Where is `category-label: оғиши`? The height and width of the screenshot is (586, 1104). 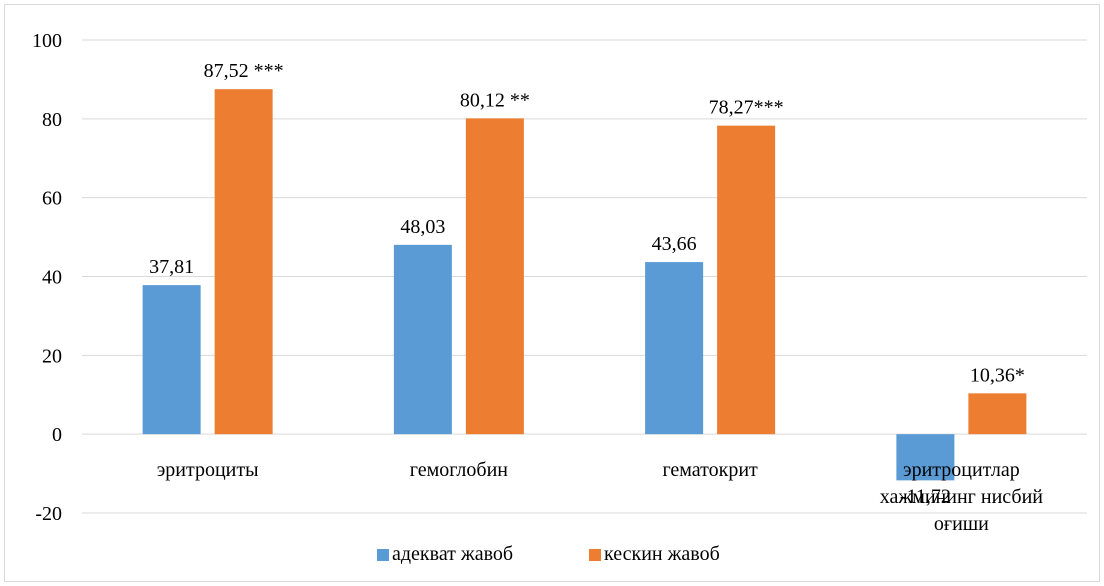
category-label: оғиши is located at coordinates (961, 524).